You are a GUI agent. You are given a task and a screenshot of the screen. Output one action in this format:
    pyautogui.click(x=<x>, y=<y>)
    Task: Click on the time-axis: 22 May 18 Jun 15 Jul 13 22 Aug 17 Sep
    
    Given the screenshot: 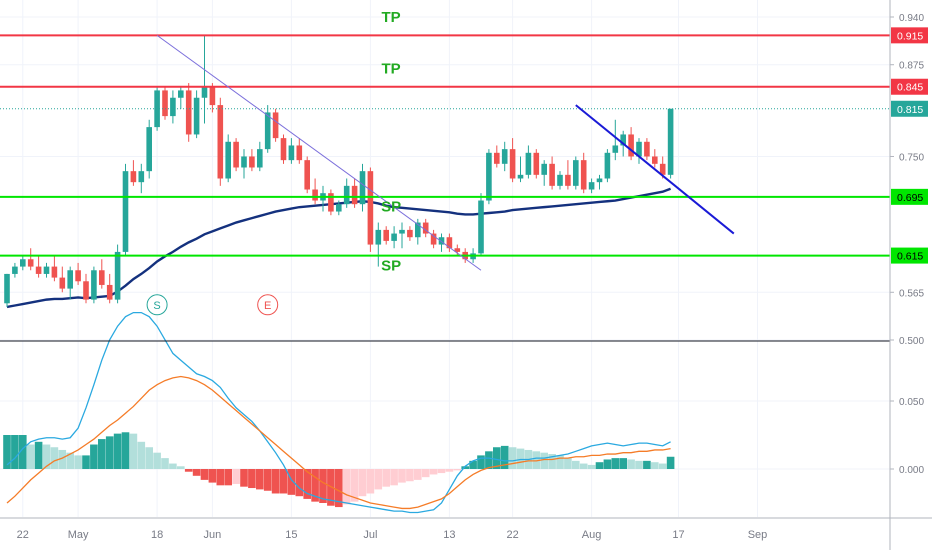 What is the action you would take?
    pyautogui.click(x=392, y=535)
    